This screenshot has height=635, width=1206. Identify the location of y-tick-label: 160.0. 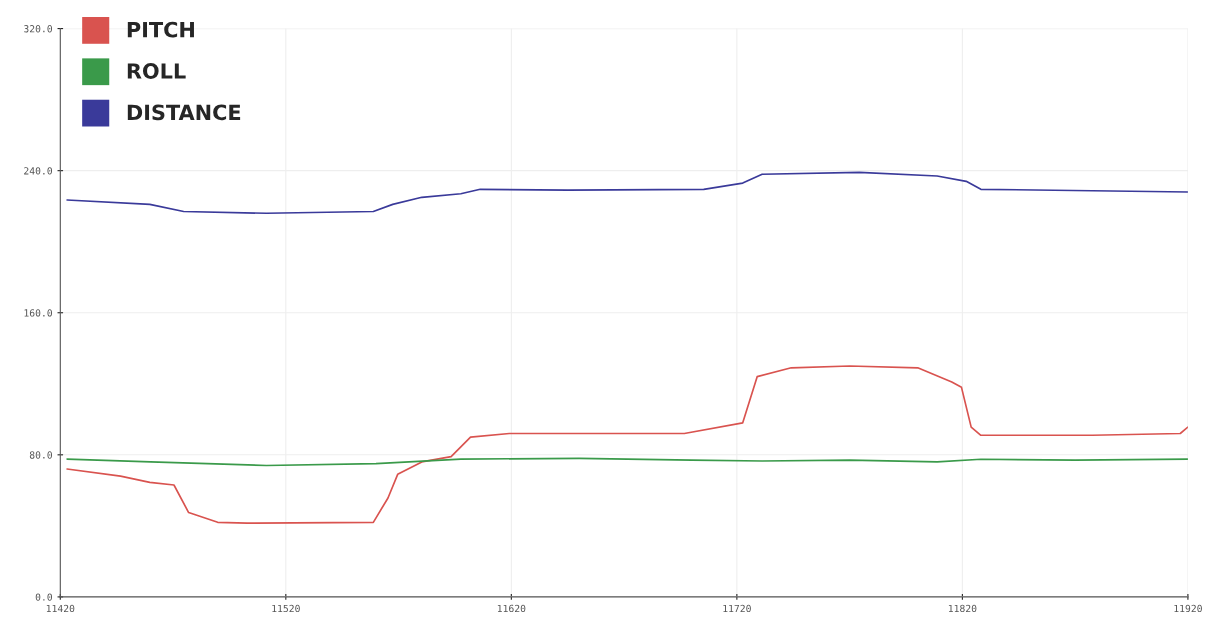
(38, 313).